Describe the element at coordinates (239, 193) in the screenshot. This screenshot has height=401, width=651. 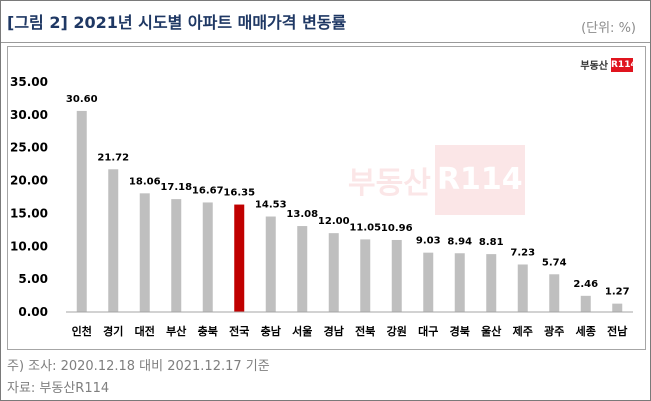
I see `data-label-5: 16.35` at that location.